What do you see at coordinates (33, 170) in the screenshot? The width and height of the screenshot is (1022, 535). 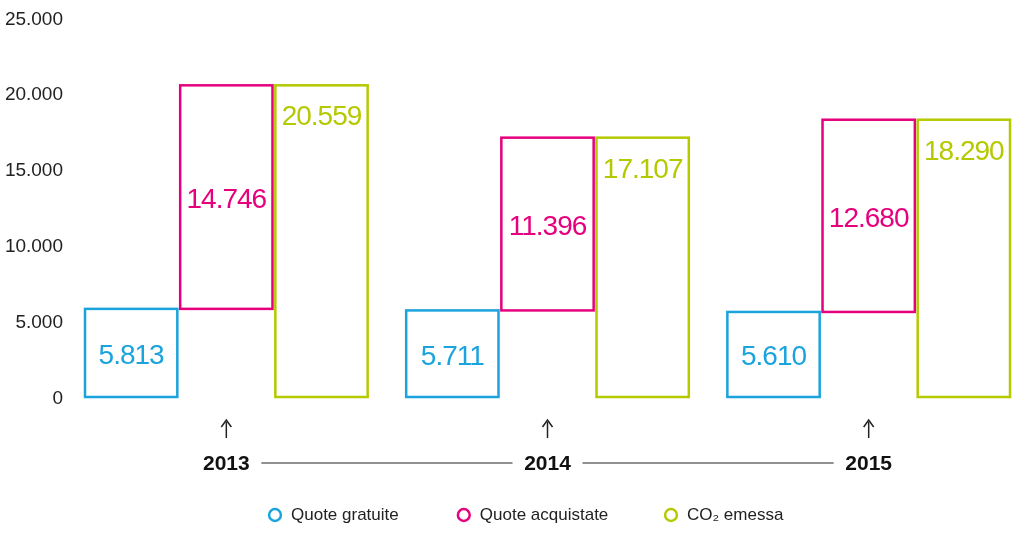 I see `y-tick-label: 15.000` at bounding box center [33, 170].